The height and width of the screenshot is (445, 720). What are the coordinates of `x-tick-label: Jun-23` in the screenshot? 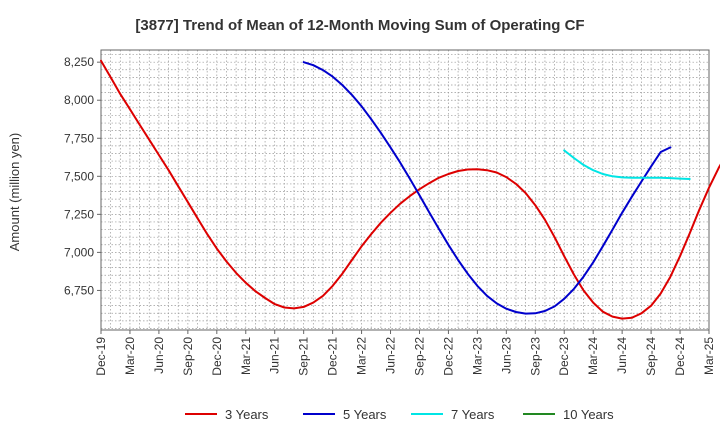 It's located at (506, 355).